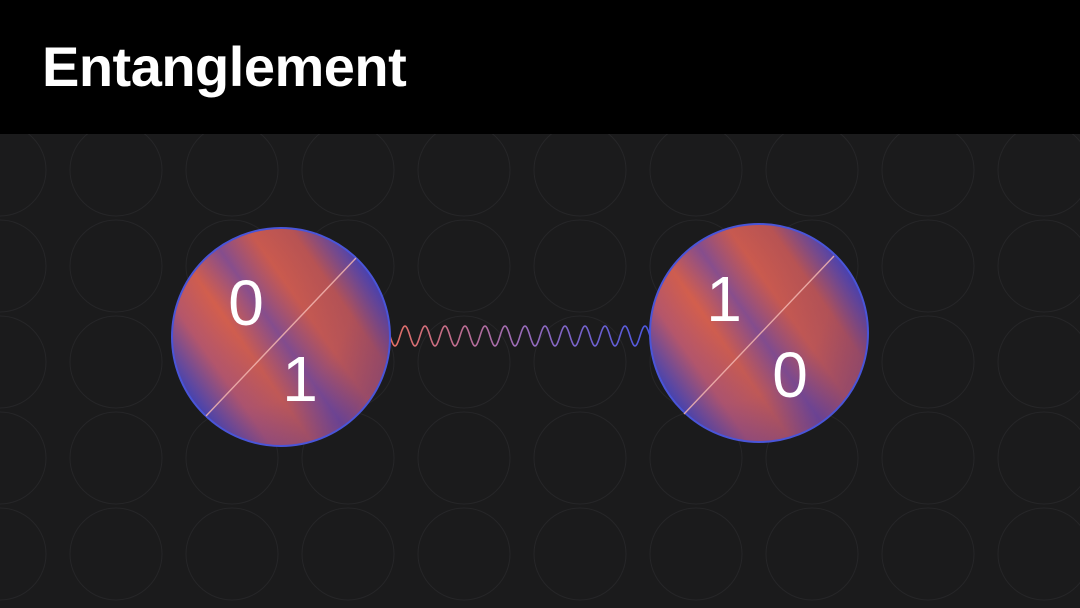  I want to click on qubit-right-outline, so click(759, 333).